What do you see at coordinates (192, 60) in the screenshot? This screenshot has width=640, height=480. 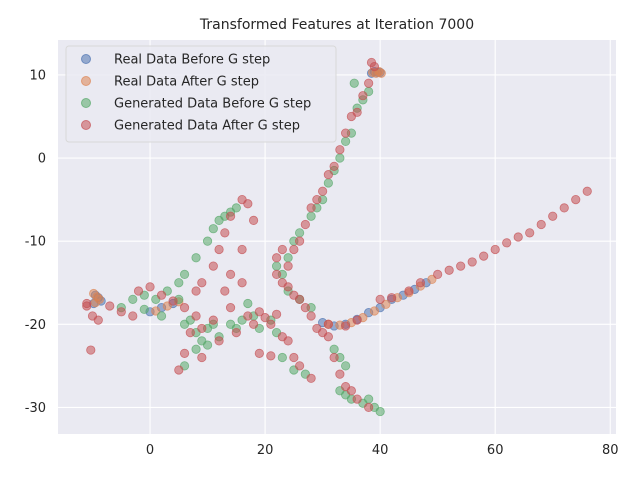 I see `legend-label: Real Data Before G step` at bounding box center [192, 60].